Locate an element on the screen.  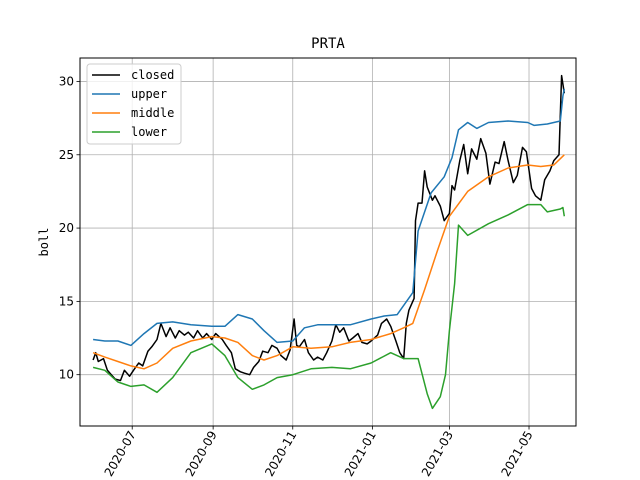
y-tick-label: 10 is located at coordinates (66, 375).